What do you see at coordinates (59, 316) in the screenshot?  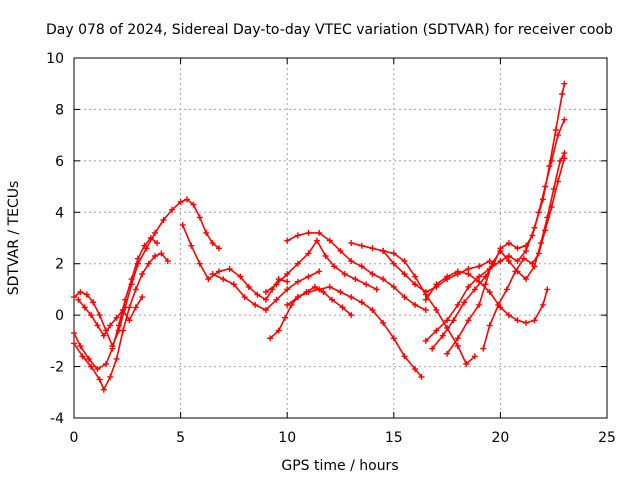 I see `y-tick-label: 0` at bounding box center [59, 316].